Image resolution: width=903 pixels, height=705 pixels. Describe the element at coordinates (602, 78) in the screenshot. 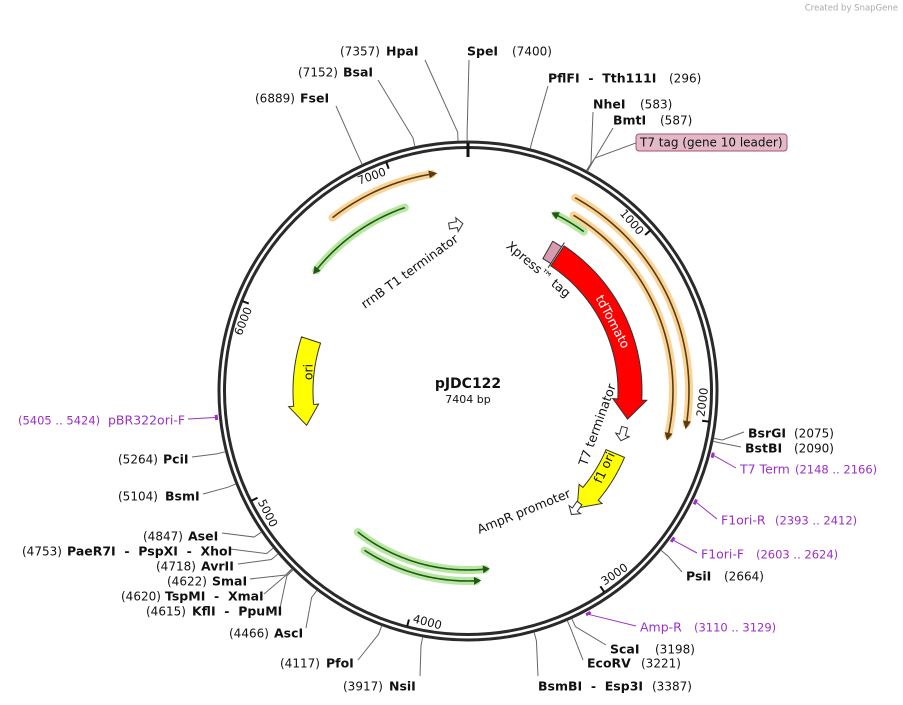

I see `enzyme-name: PflFI - Tth111I` at that location.